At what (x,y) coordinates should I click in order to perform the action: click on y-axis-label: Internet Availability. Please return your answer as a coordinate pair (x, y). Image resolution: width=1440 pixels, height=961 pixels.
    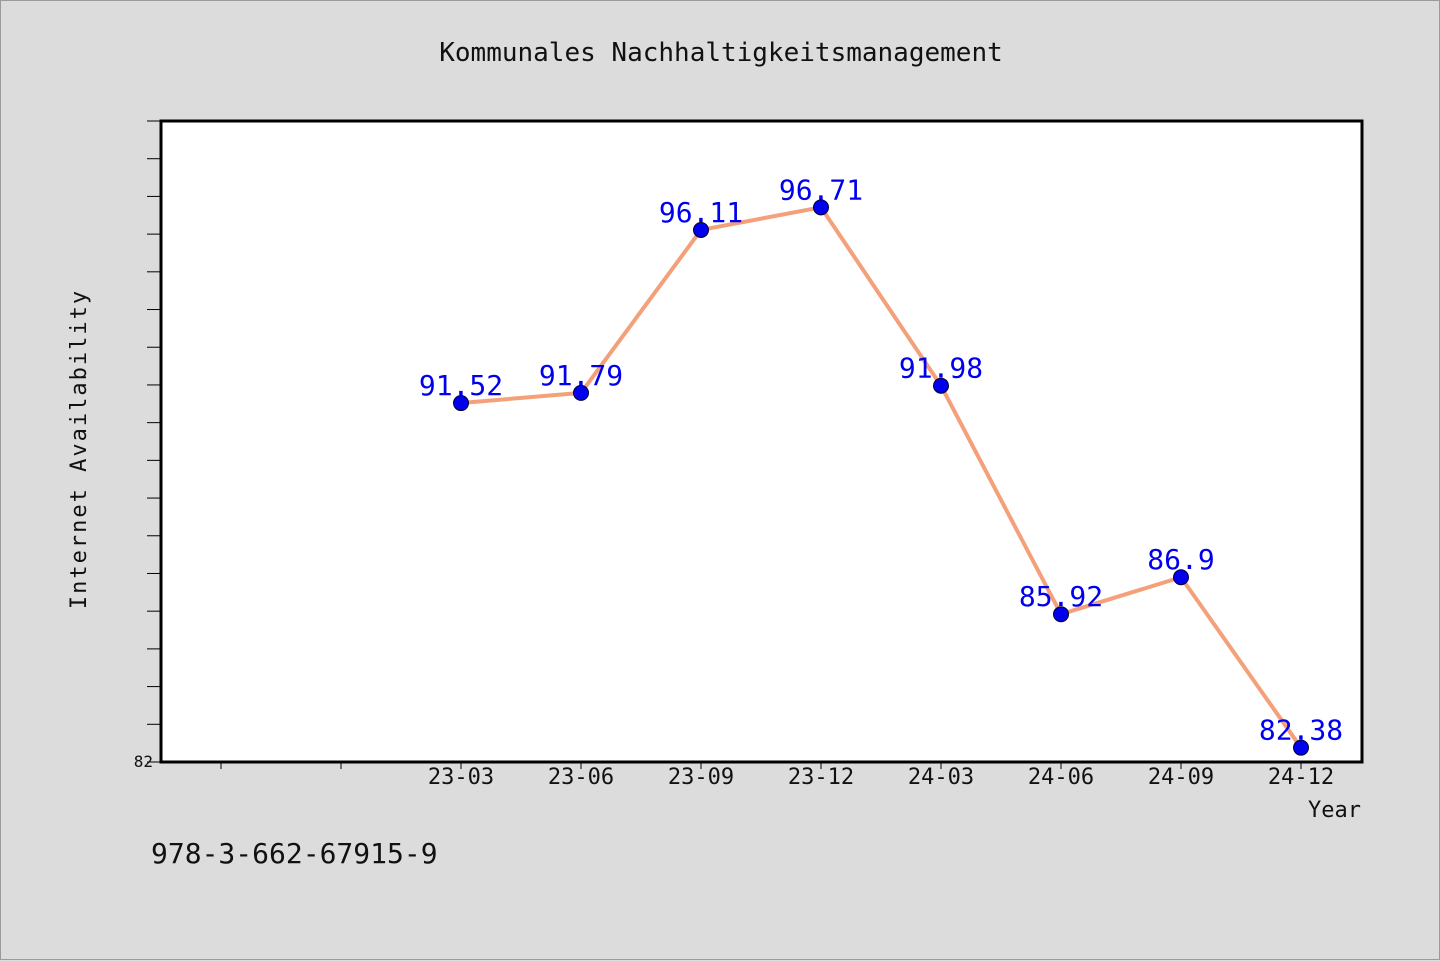
    Looking at the image, I should click on (79, 449).